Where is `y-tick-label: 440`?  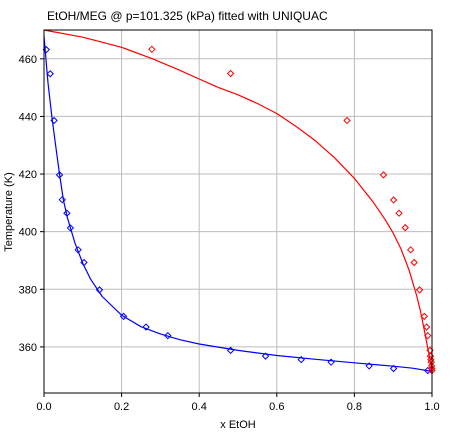 y-tick-label: 440 is located at coordinates (28, 117).